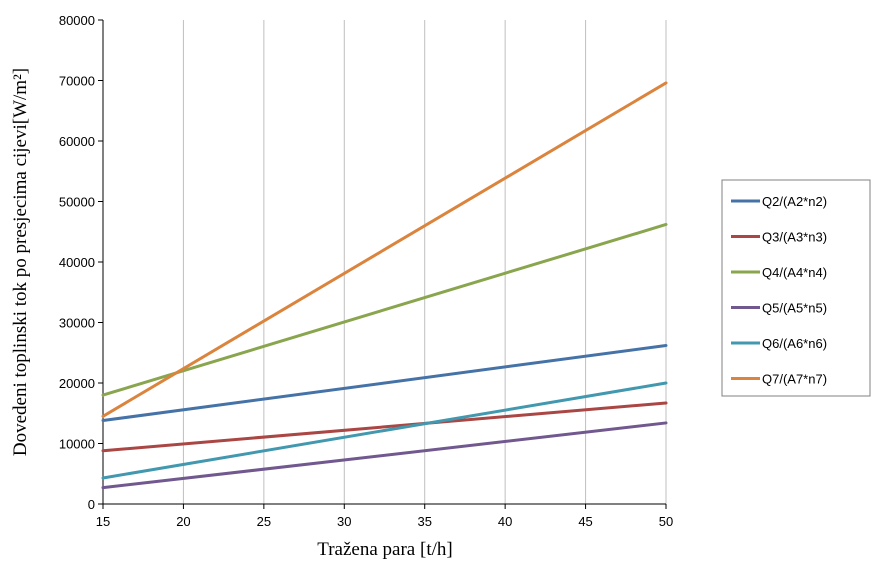 The width and height of the screenshot is (875, 566). What do you see at coordinates (424, 521) in the screenshot?
I see `x-tick-label: 35` at bounding box center [424, 521].